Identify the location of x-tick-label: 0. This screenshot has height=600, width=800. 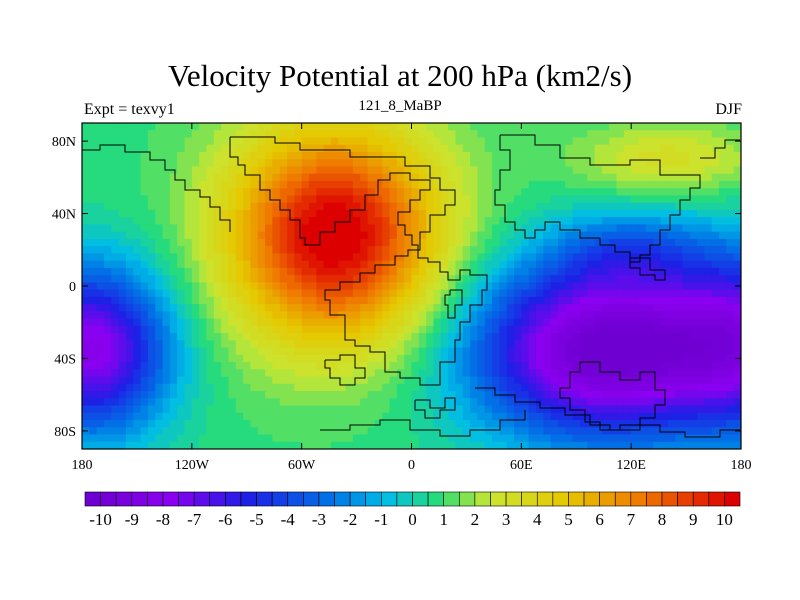
(411, 465).